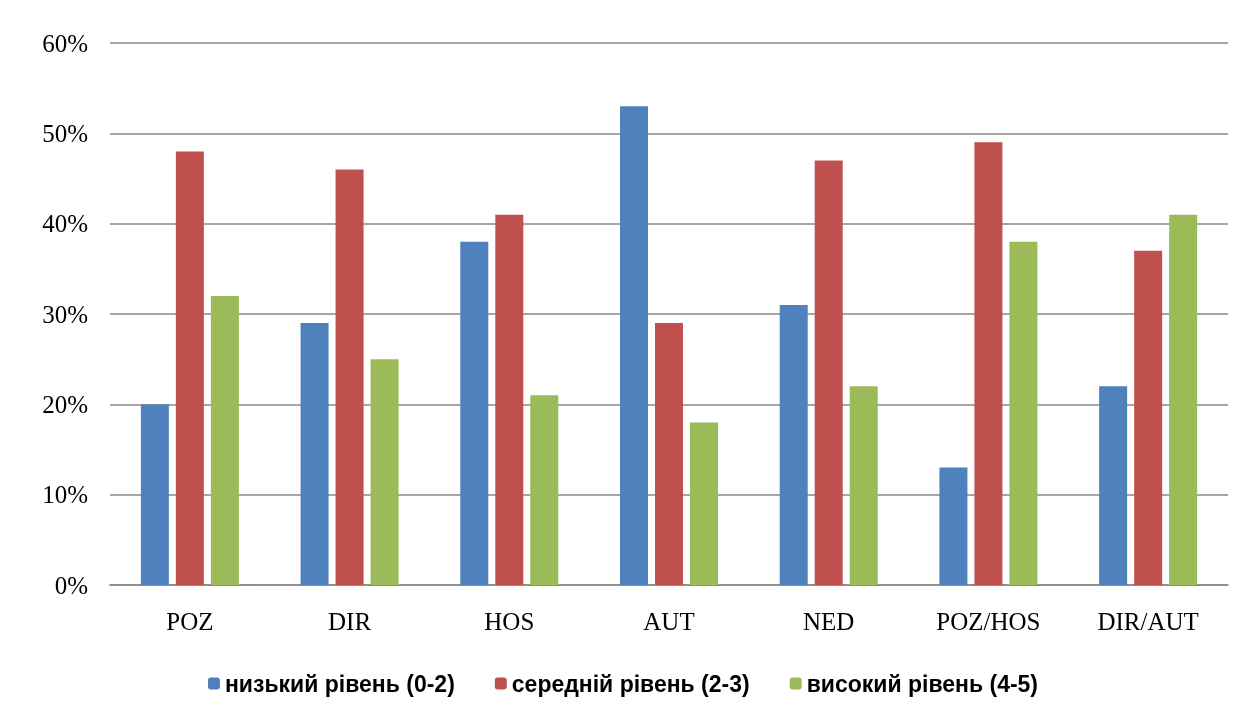 This screenshot has height=715, width=1246. I want to click on y-tick-label: 50%, so click(65, 133).